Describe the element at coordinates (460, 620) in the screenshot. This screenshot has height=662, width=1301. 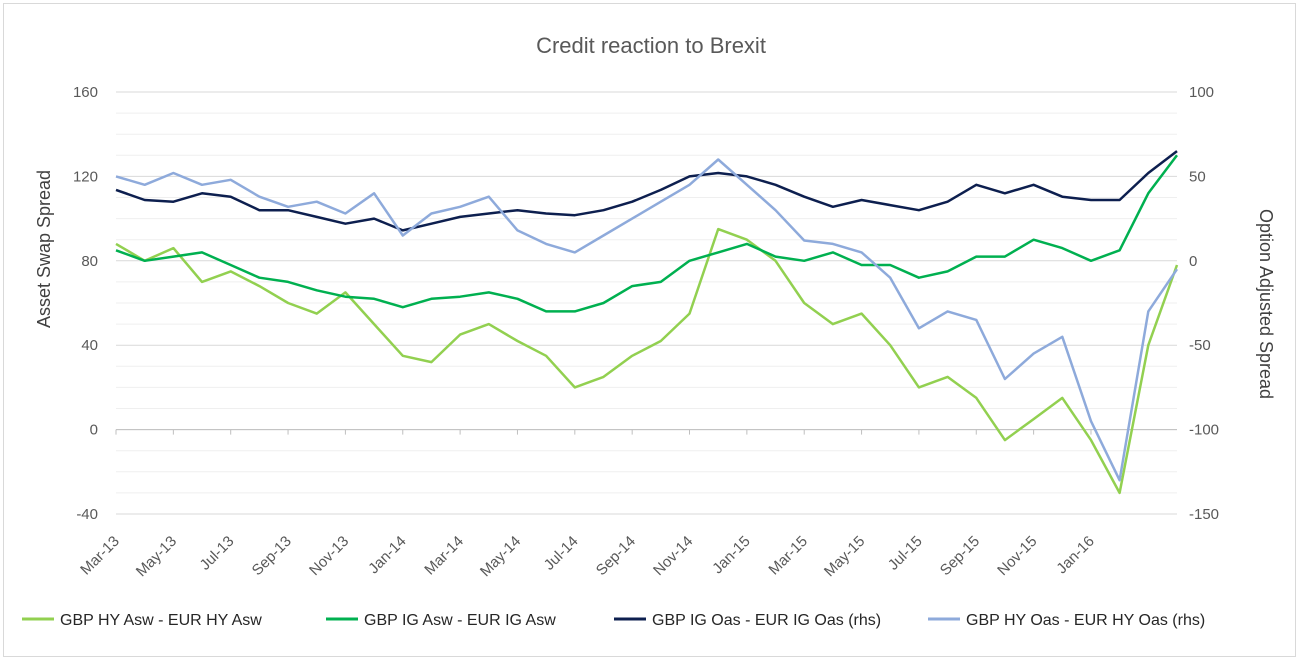
I see `legend-label: GBP IG Asw - EUR IG Asw` at that location.